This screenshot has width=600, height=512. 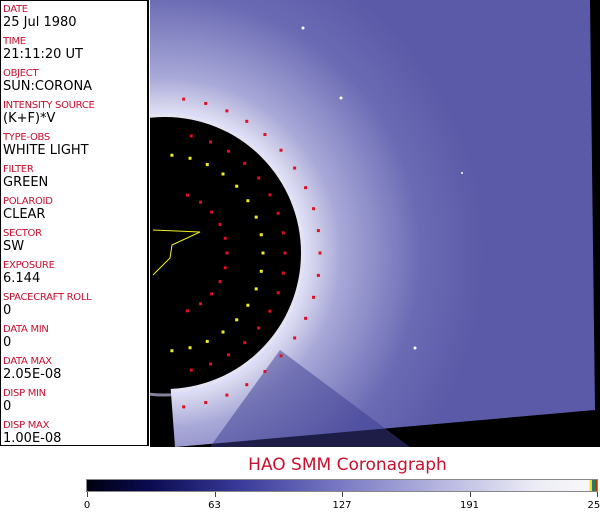 What do you see at coordinates (28, 201) in the screenshot?
I see `field-label: POLAROID` at bounding box center [28, 201].